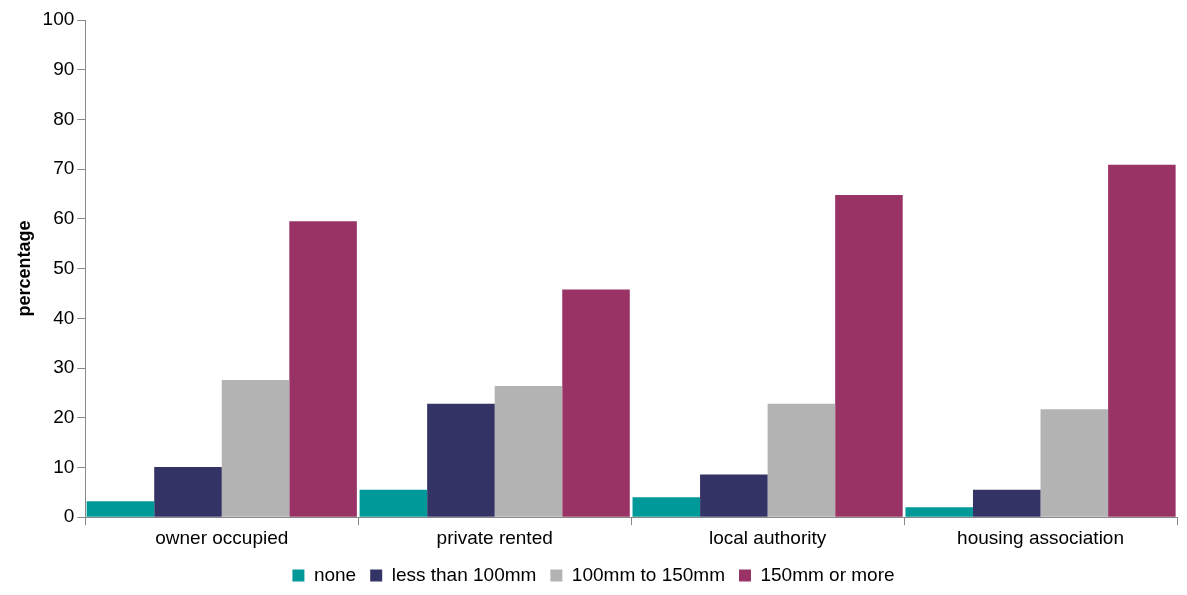 This screenshot has height=595, width=1187. I want to click on y-tick-label: 50, so click(64, 267).